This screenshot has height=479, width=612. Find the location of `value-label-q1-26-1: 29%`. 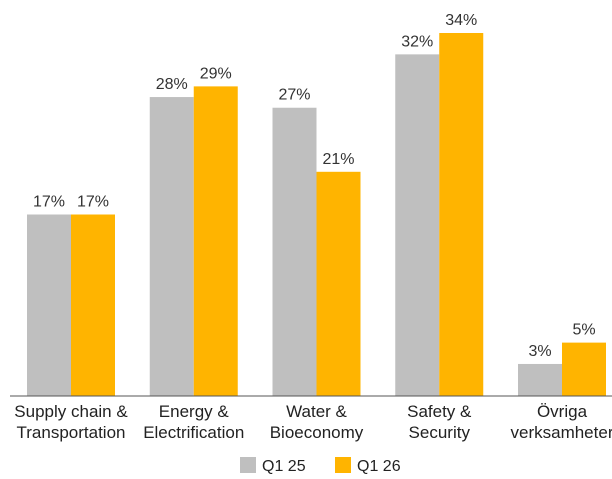

value-label-q1-26-1: 29% is located at coordinates (216, 73).